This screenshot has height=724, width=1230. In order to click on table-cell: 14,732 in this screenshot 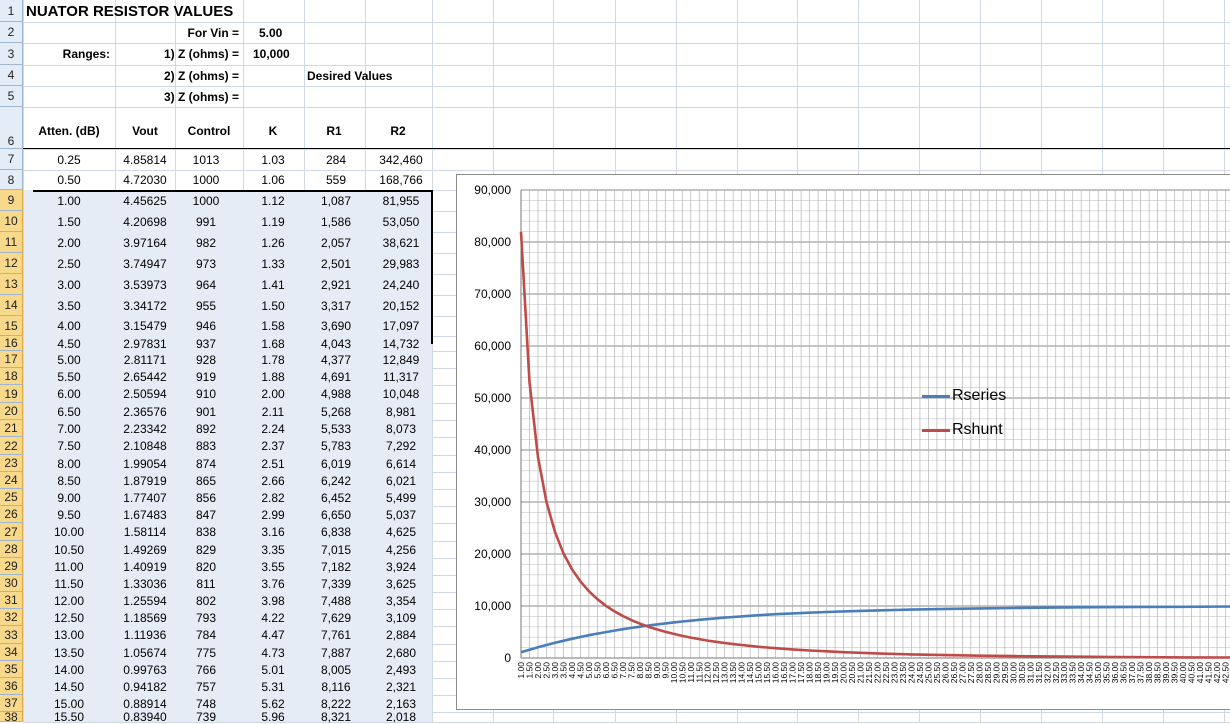, I will do `click(401, 343)`.